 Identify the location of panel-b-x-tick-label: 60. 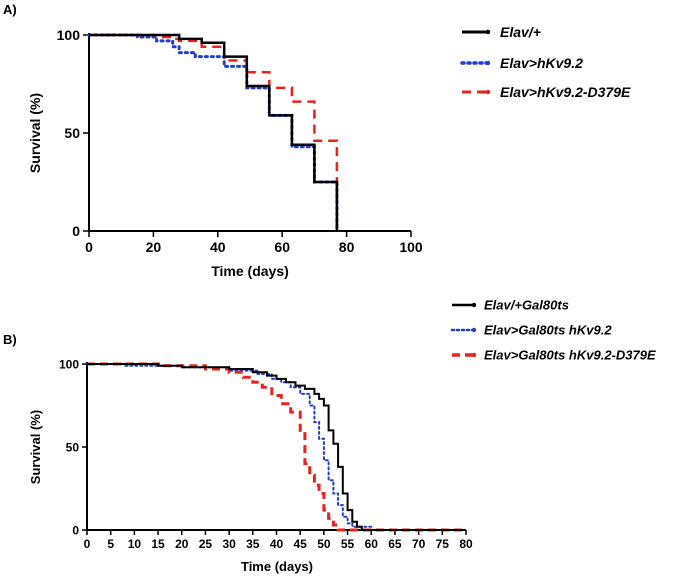
(372, 544).